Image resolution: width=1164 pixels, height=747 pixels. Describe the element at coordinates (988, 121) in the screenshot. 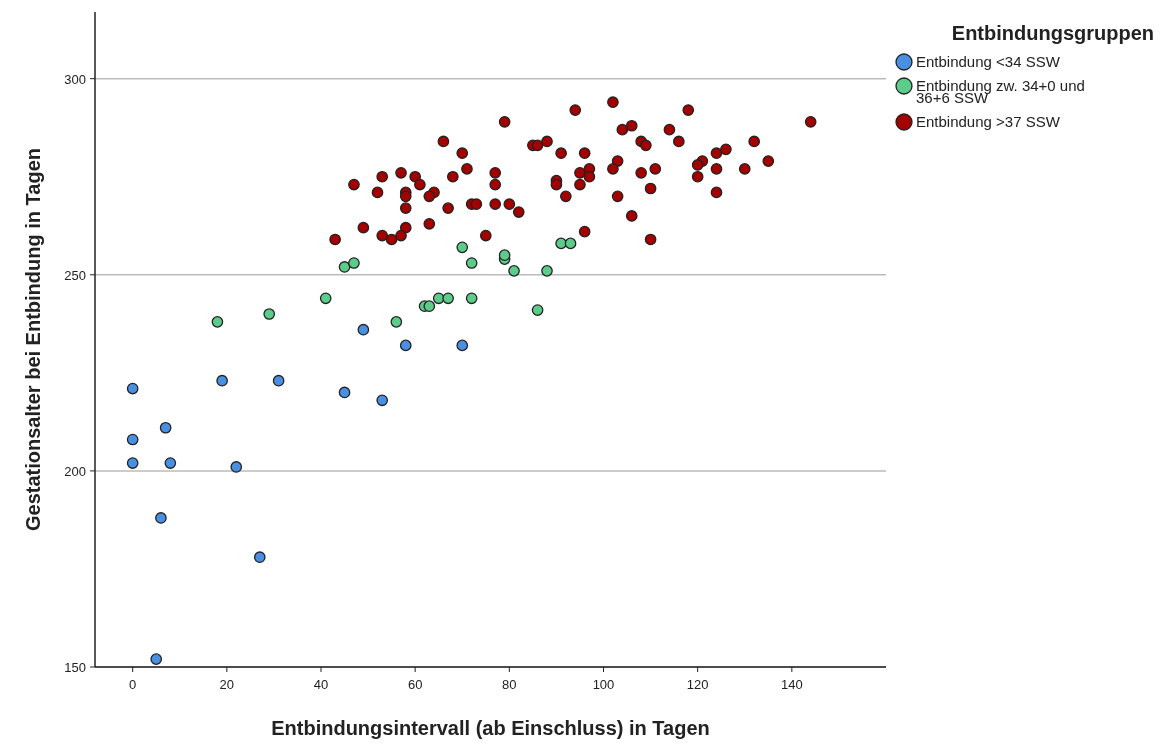

I see `legend-label: Entbindung >37 SSW` at that location.